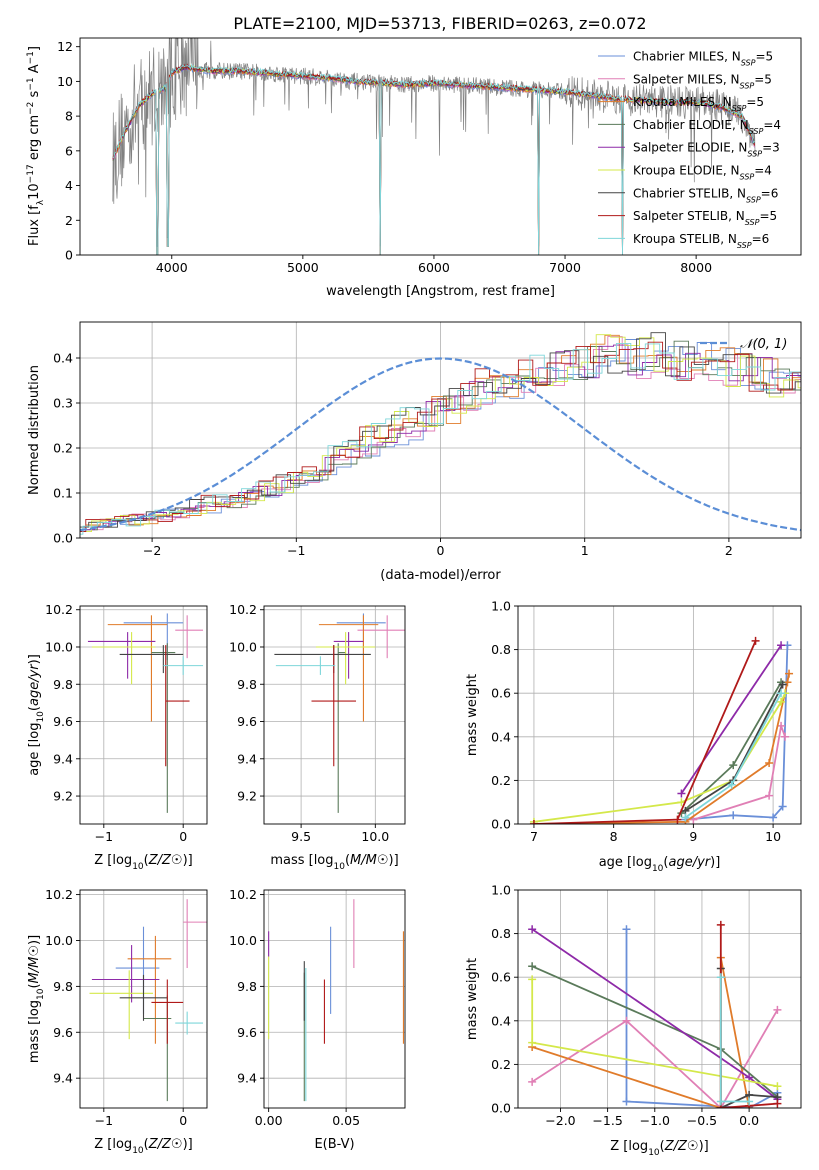  What do you see at coordinates (334, 1144) in the screenshot?
I see `label-part: E(B-V)` at bounding box center [334, 1144].